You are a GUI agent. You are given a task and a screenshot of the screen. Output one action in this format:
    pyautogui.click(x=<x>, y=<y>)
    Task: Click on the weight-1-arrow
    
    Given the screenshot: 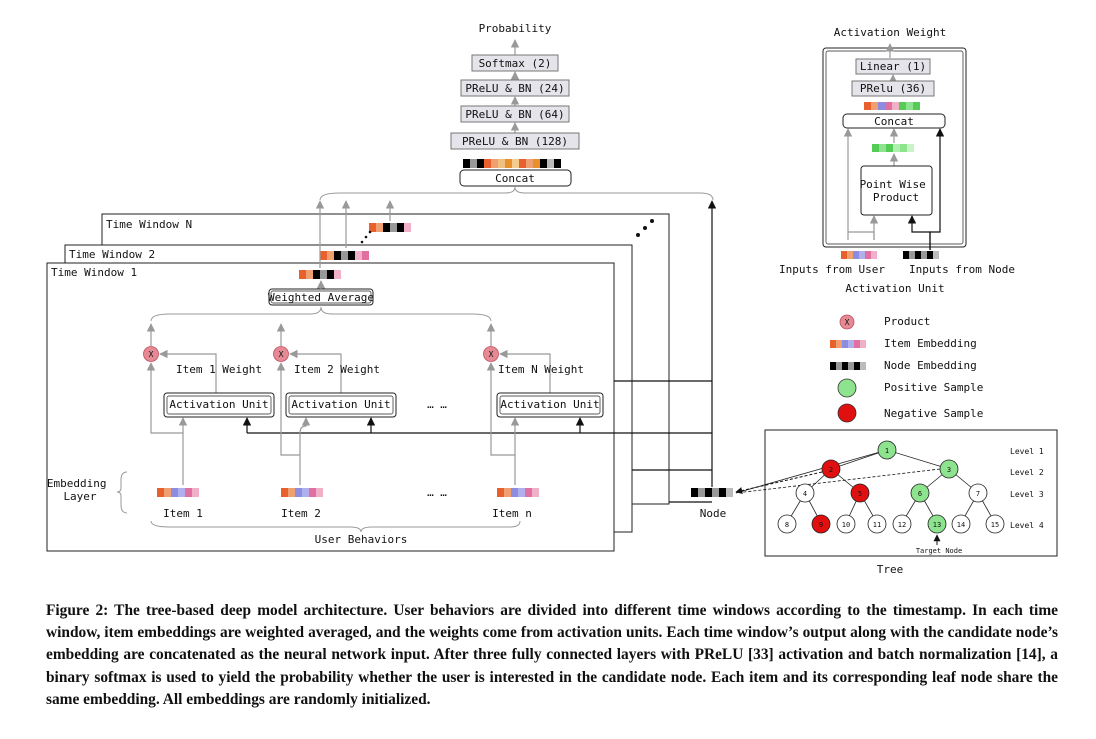 What is the action you would take?
    pyautogui.click(x=188, y=371)
    